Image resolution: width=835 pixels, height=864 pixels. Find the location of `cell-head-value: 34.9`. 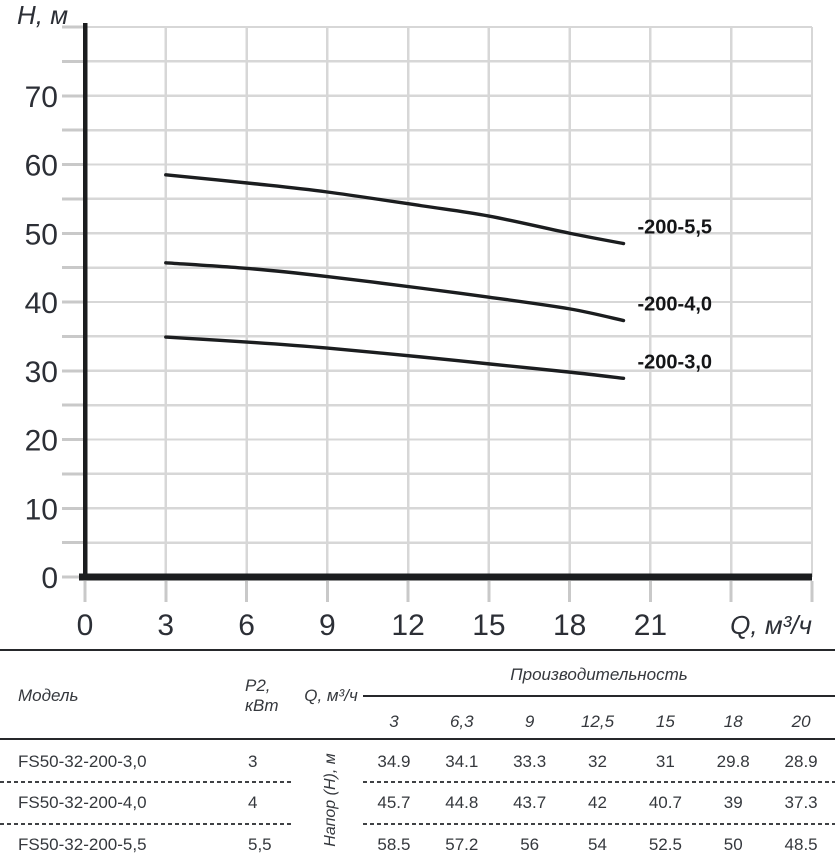

cell-head-value: 34.9 is located at coordinates (394, 761).